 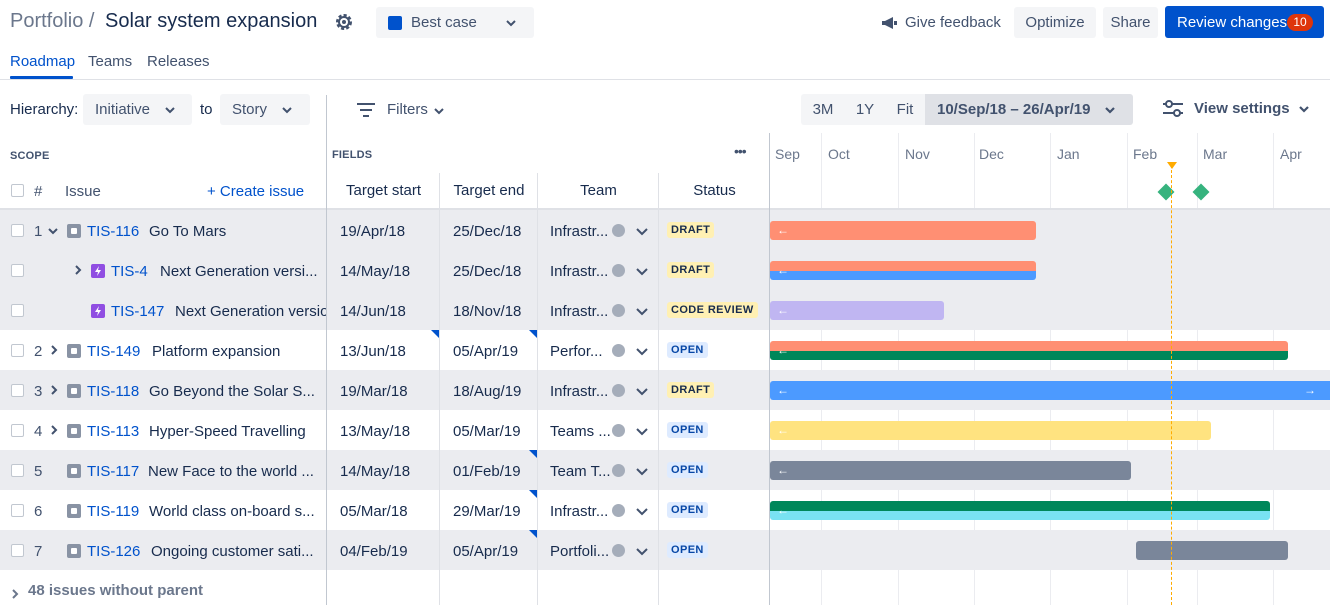 I want to click on target-end-column-header: Target end, so click(x=489, y=190).